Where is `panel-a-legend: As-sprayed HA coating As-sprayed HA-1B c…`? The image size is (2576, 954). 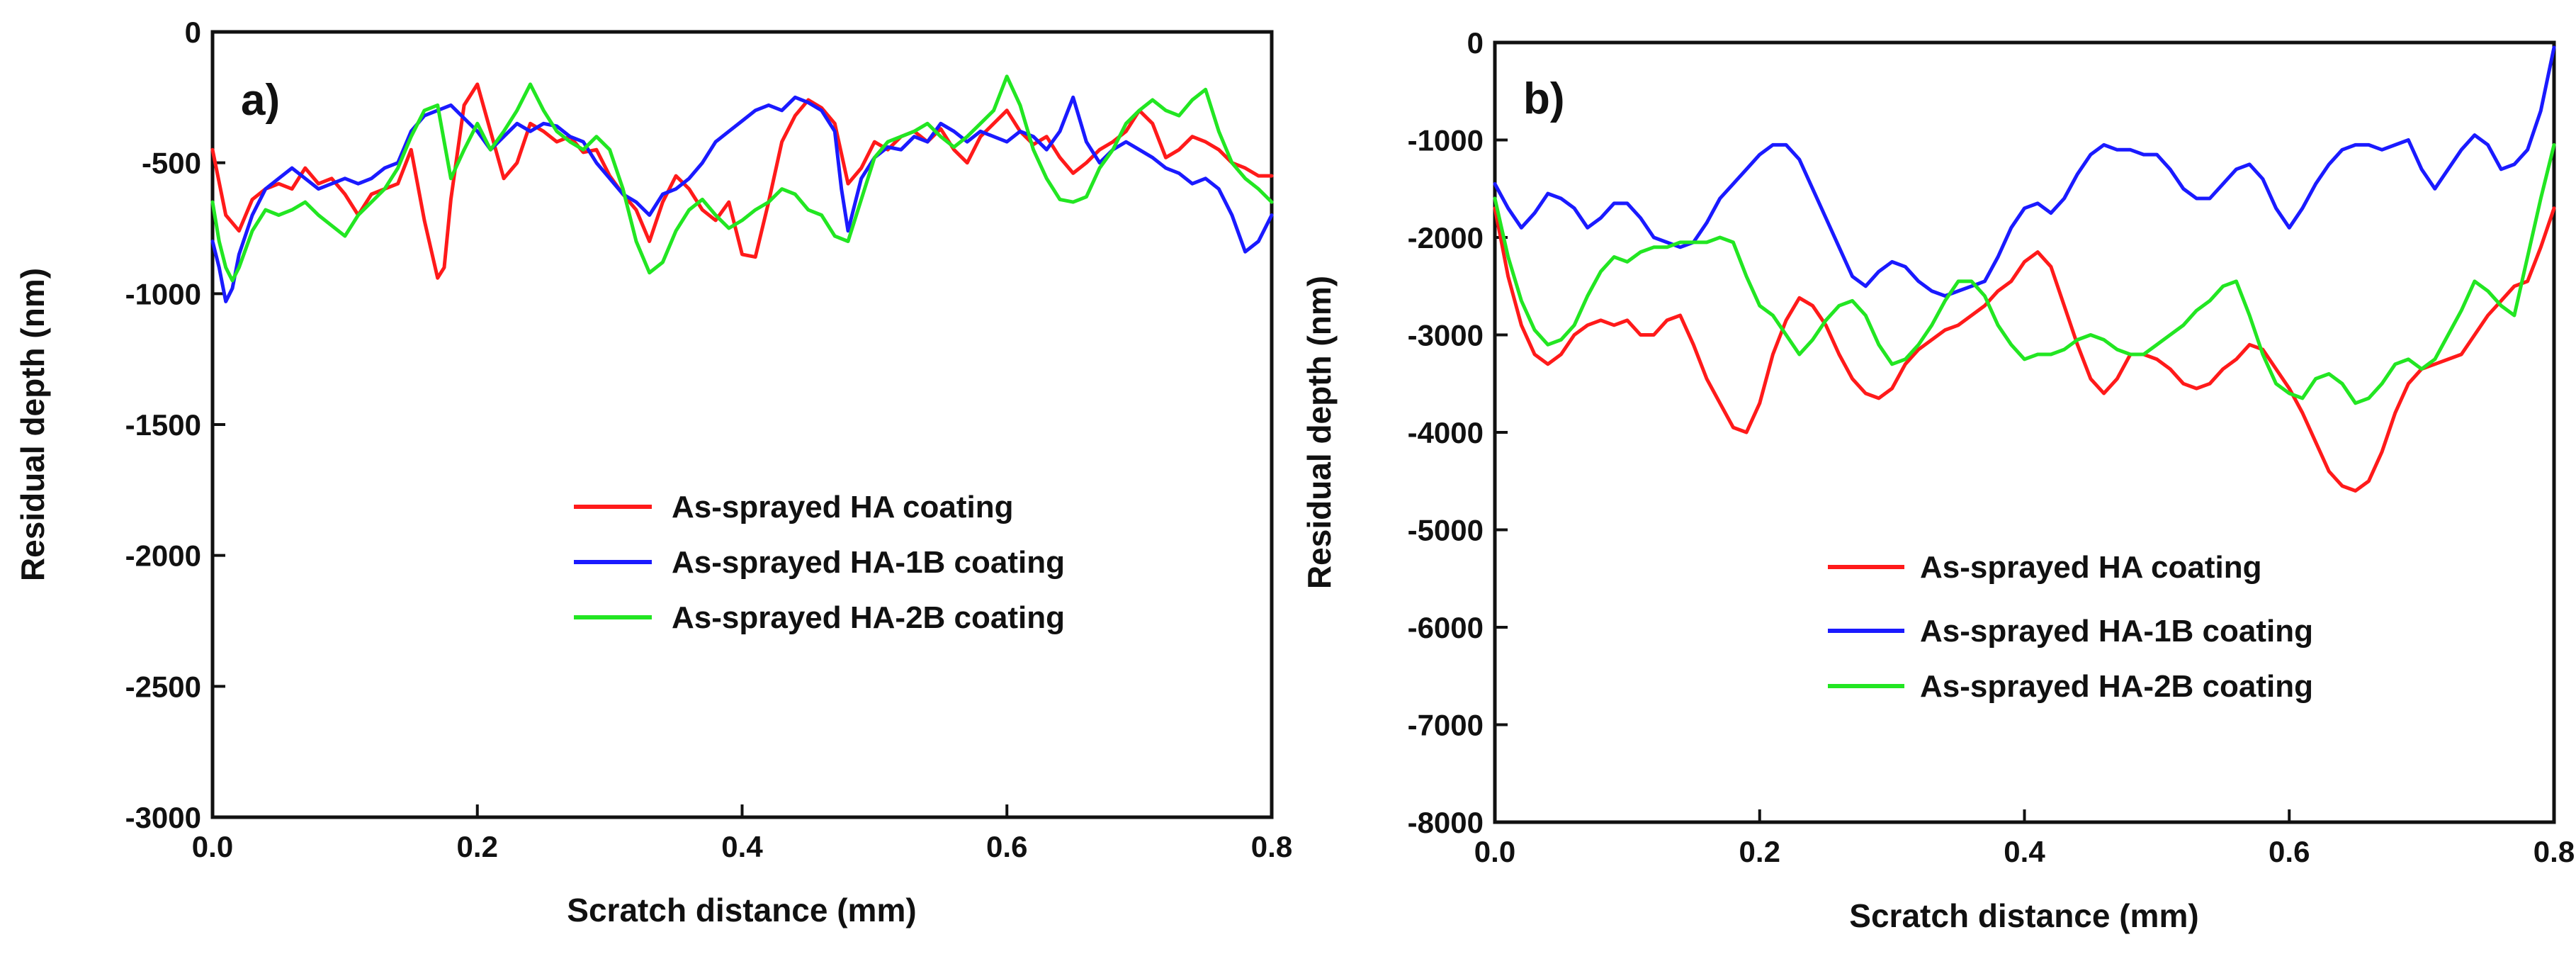 panel-a-legend: As-sprayed HA coating As-sprayed HA-1B c… is located at coordinates (819, 563).